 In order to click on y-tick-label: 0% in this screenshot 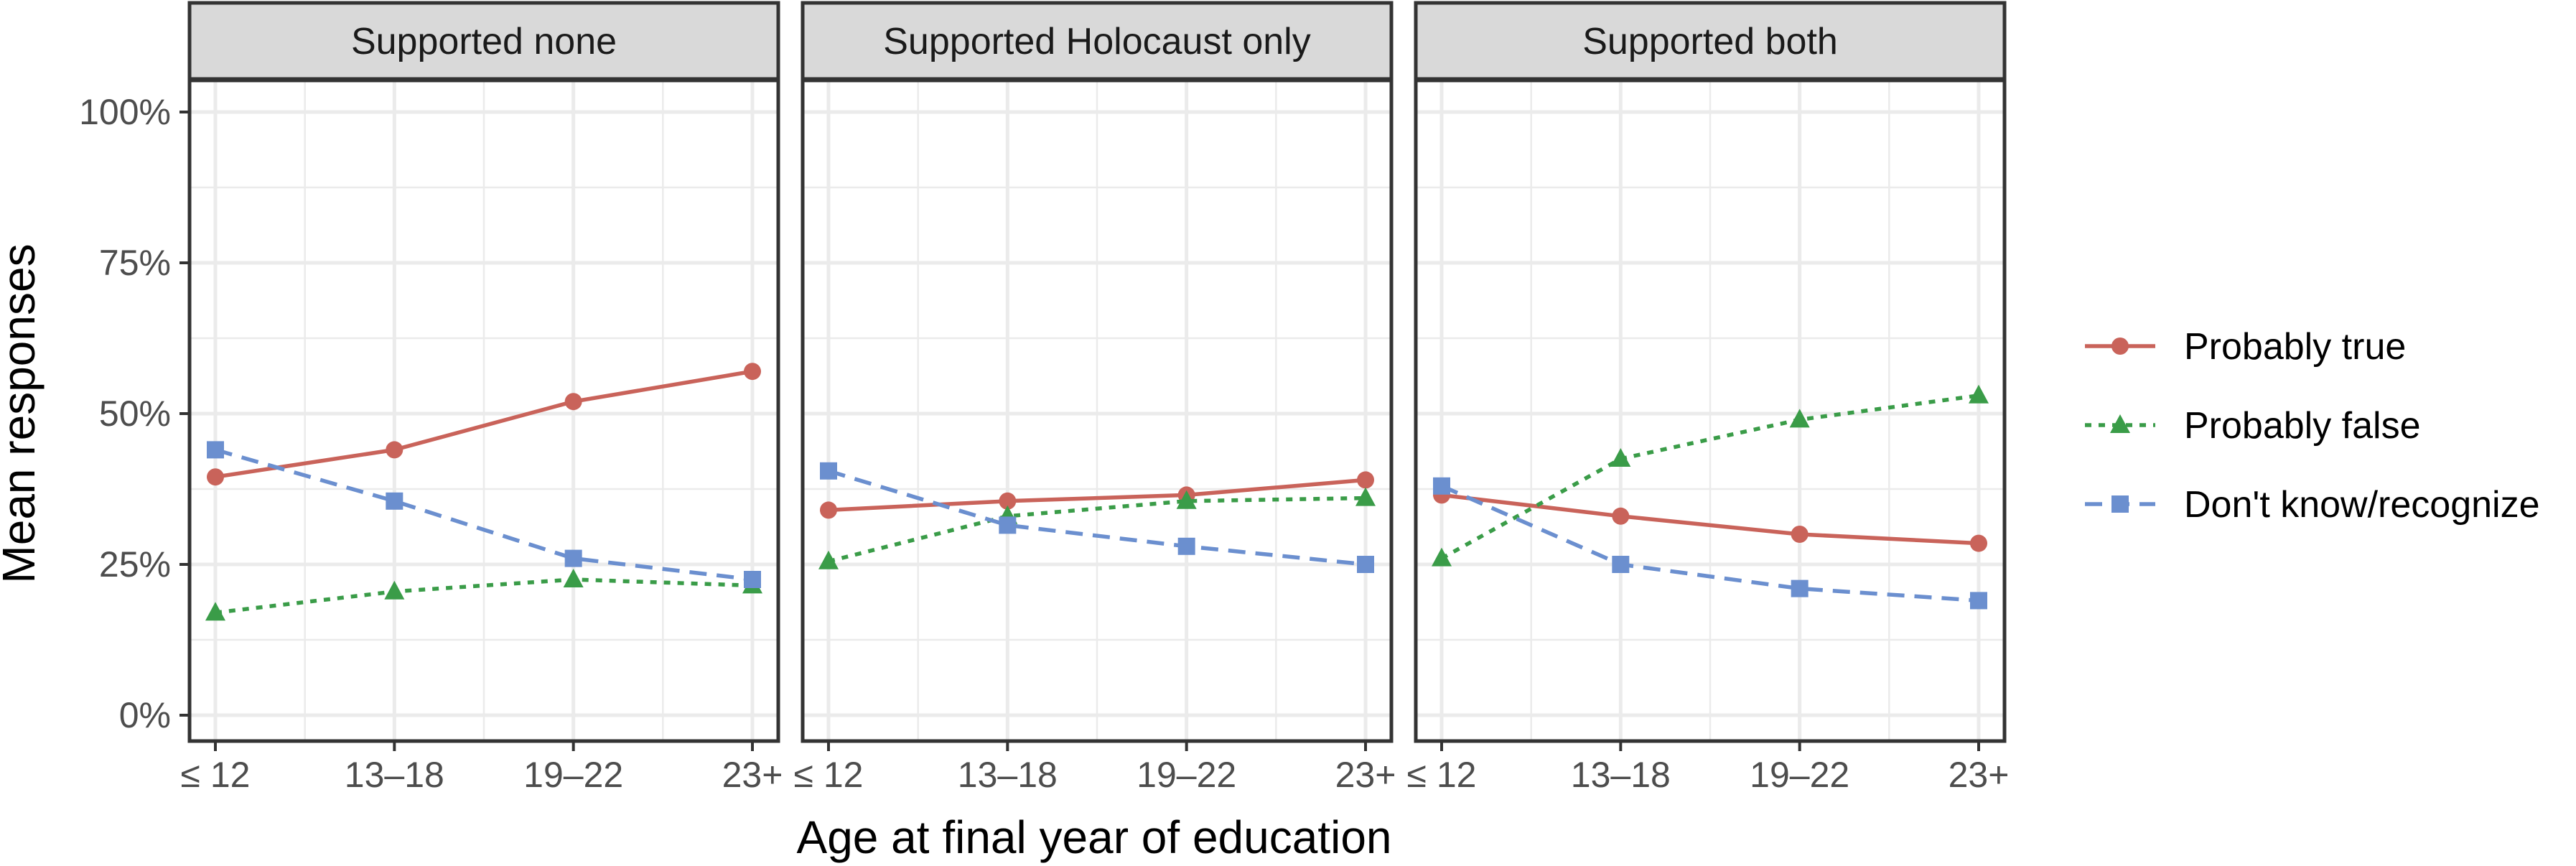, I will do `click(145, 715)`.